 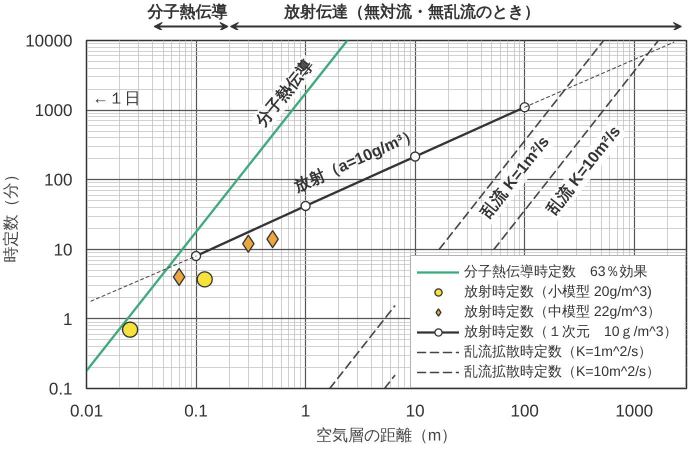 I want to click on y-tick-label: 10, so click(x=63, y=250).